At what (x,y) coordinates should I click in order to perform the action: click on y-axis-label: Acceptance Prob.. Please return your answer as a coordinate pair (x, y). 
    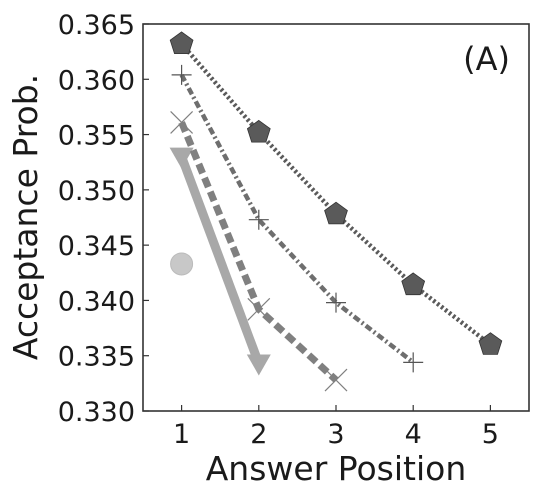
    Looking at the image, I should click on (25, 217).